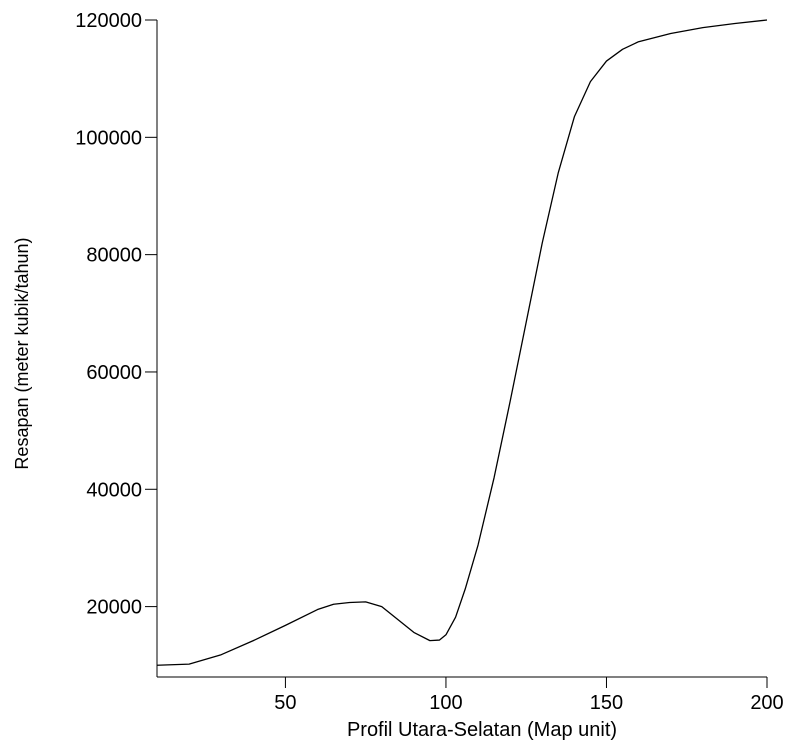  What do you see at coordinates (482, 730) in the screenshot?
I see `x-axis-title: Profil Utara-Selatan (Map unit)` at bounding box center [482, 730].